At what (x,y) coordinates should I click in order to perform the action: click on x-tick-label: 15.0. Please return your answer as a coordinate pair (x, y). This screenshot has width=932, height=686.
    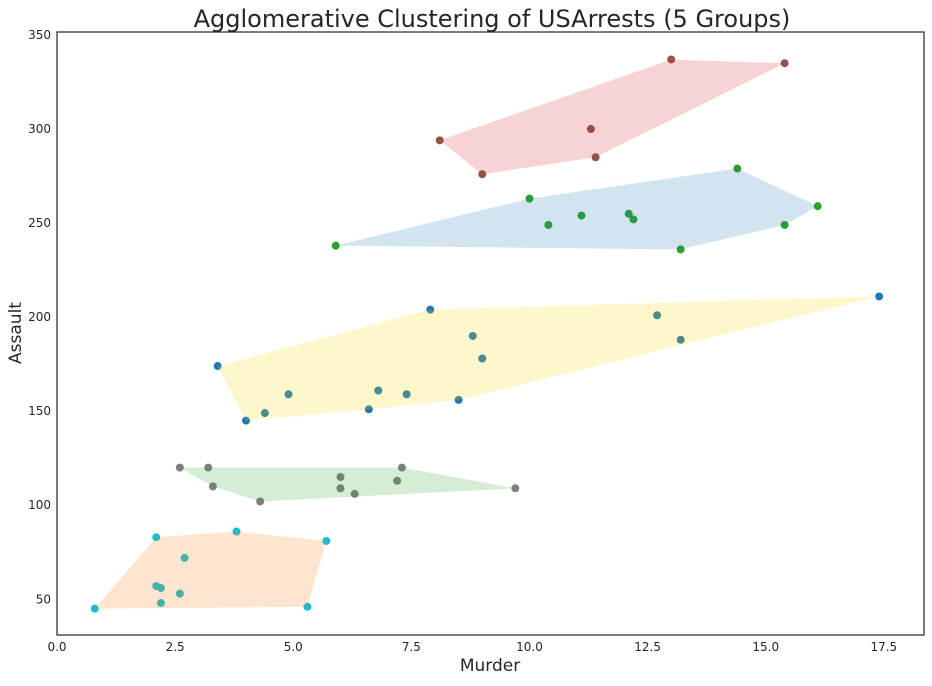
    Looking at the image, I should click on (765, 647).